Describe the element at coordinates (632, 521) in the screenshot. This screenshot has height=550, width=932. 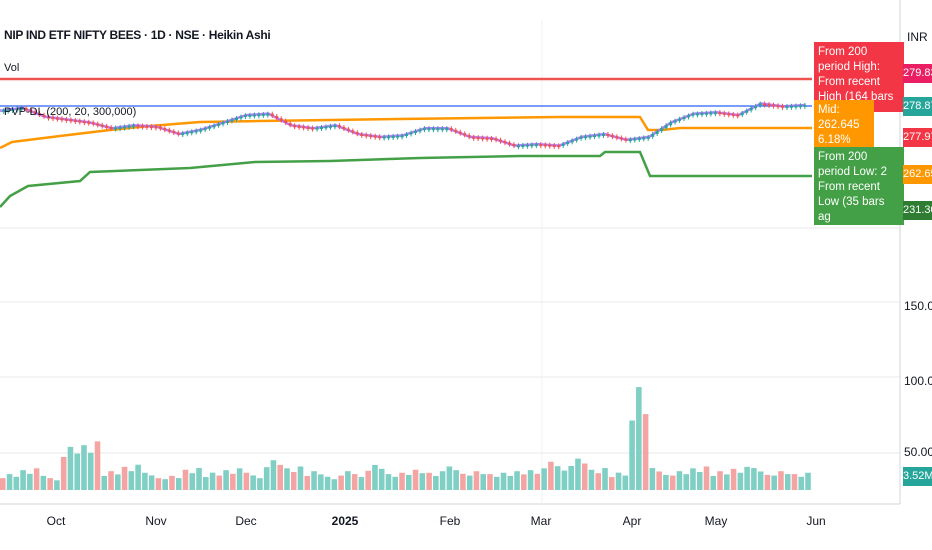
I see `x-tick-apr: Apr` at that location.